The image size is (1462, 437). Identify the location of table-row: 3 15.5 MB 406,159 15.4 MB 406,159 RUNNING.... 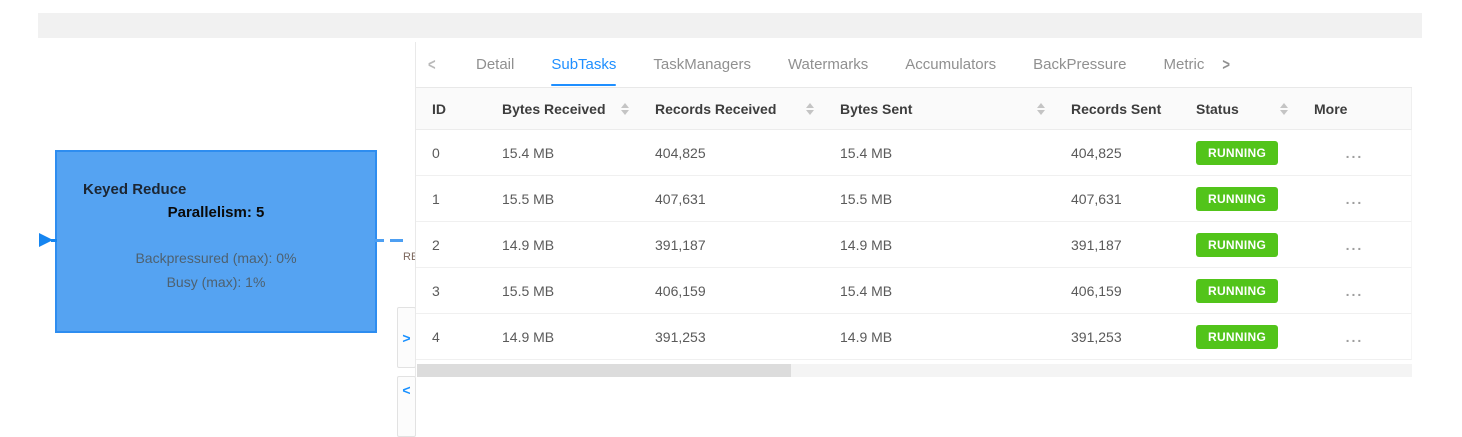
(914, 291).